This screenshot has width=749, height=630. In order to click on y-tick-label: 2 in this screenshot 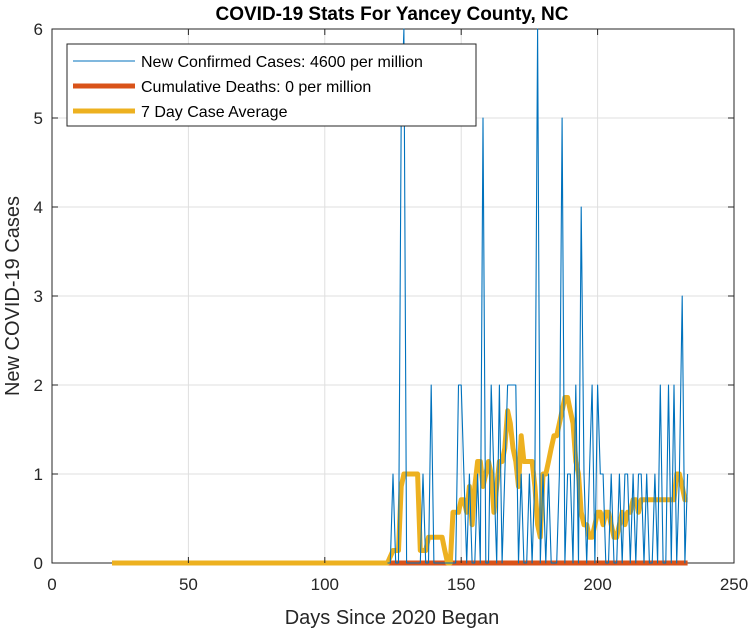, I will do `click(38, 385)`.